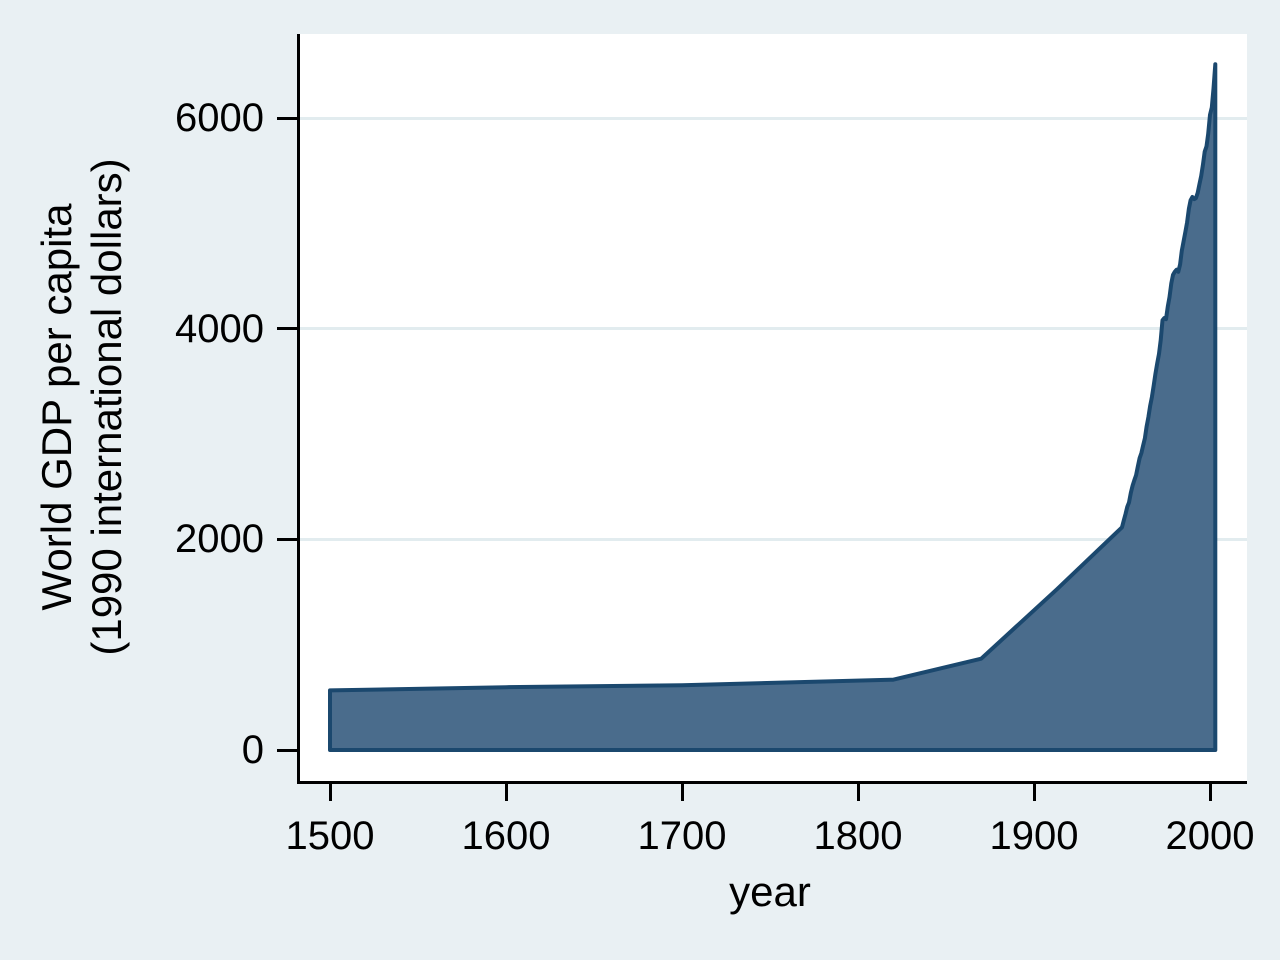  Describe the element at coordinates (219, 118) in the screenshot. I see `y-tick-label-6000: 6000` at that location.